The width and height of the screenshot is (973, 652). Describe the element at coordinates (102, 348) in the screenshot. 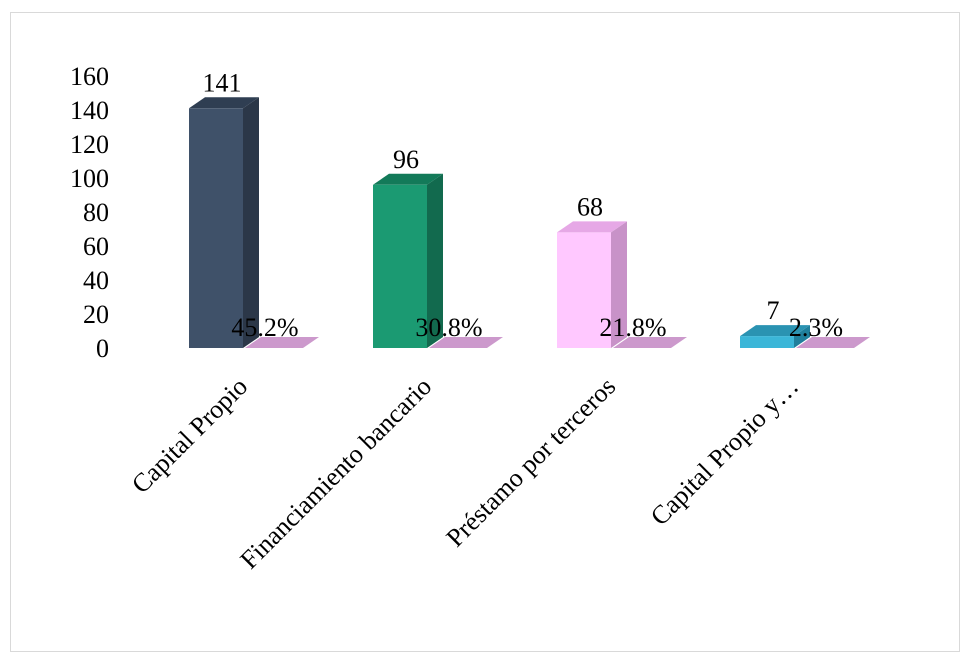

I see `y-tick-label: 0` at that location.